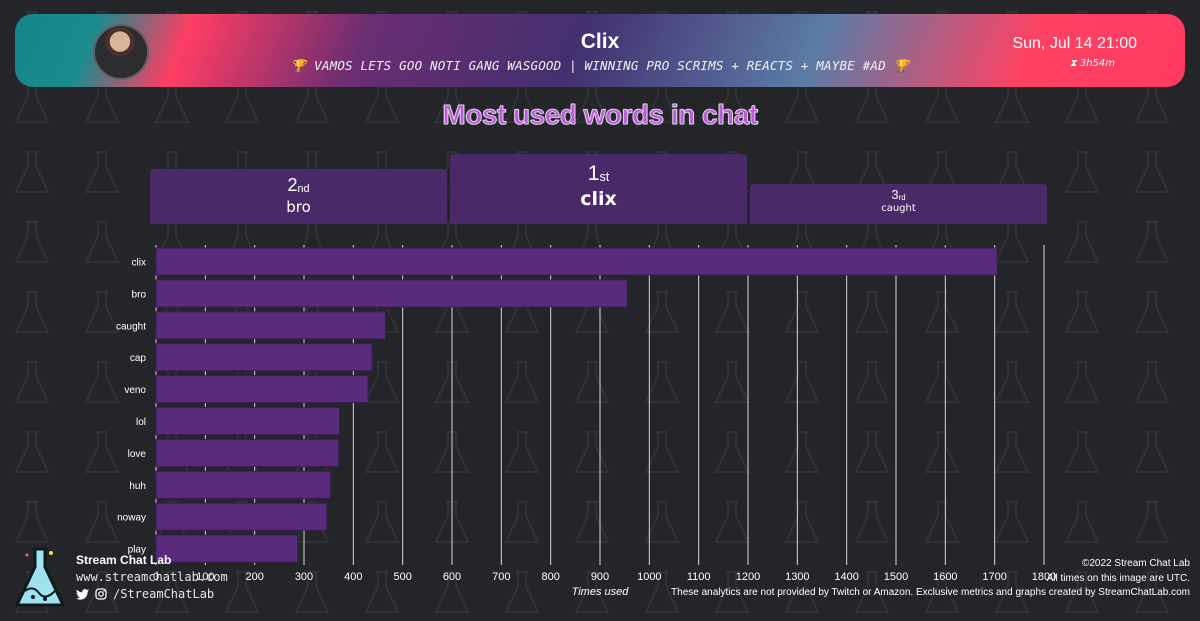  I want to click on y-tick-label: veno, so click(135, 390).